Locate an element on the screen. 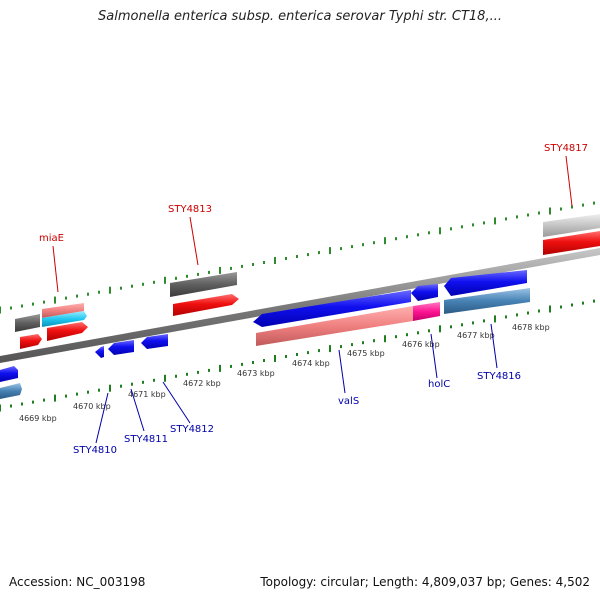 This screenshot has width=600, height=600. scale-label: 4672 kbp is located at coordinates (202, 383).